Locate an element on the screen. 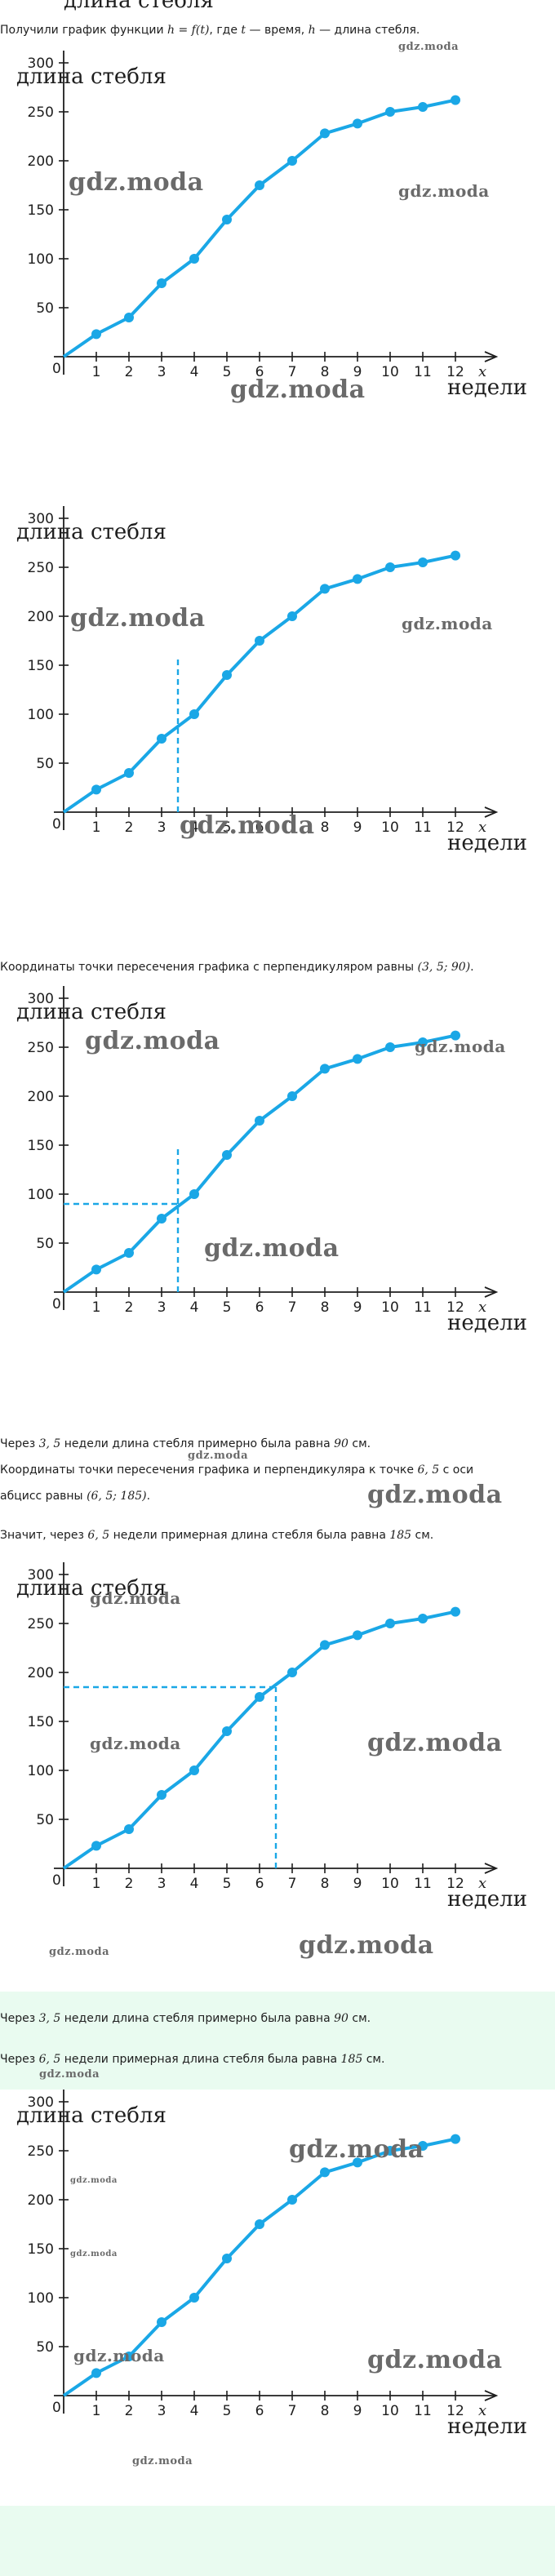 The height and width of the screenshot is (2576, 555). summary-band is located at coordinates (277, 2041).